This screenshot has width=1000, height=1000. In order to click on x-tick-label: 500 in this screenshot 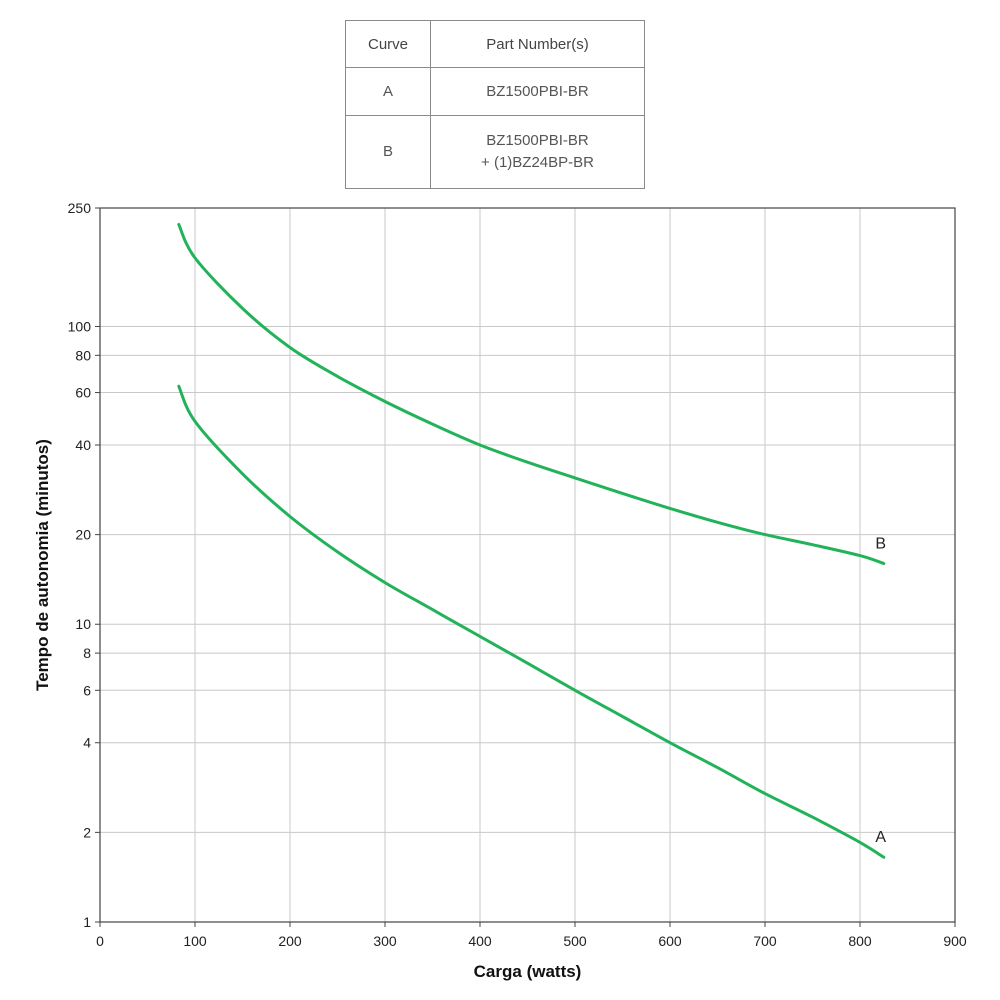, I will do `click(575, 941)`.